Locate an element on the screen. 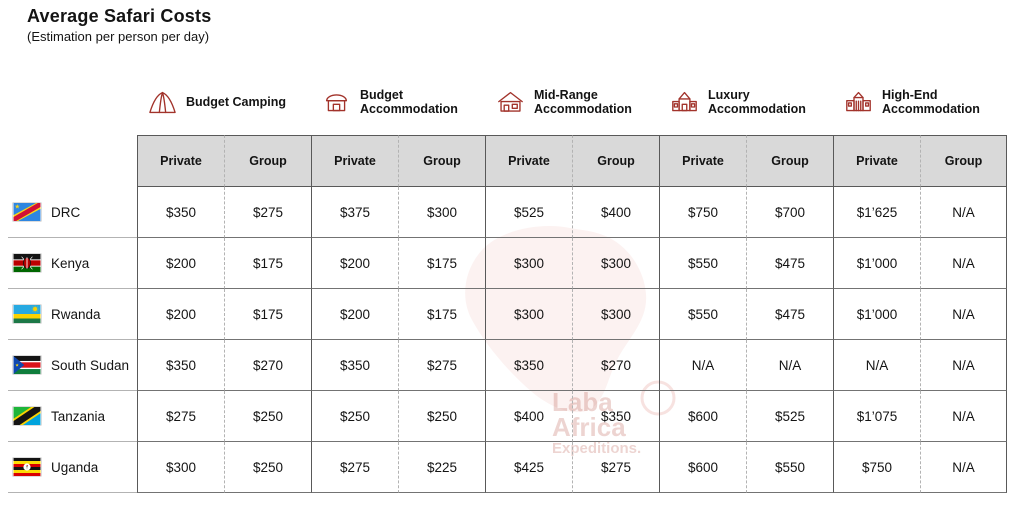  country-label: Kenya is located at coordinates (70, 263).